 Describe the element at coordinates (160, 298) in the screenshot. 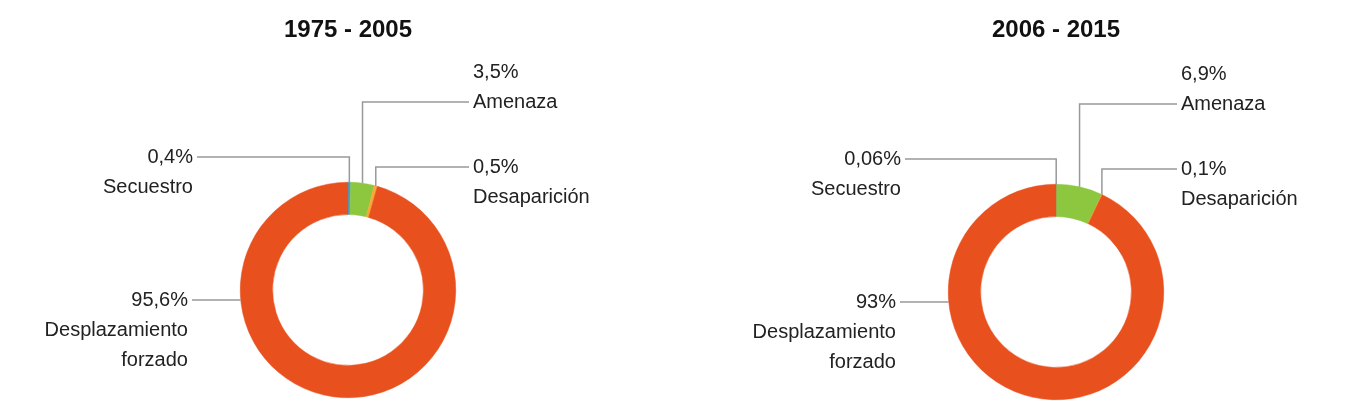

I see `data-label: 95,6%` at that location.